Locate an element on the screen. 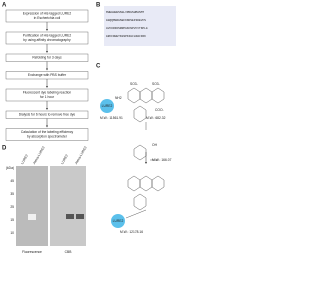 The width and height of the screenshot is (320, 281). step-text: by using affinity chromatography is located at coordinates (47, 40).